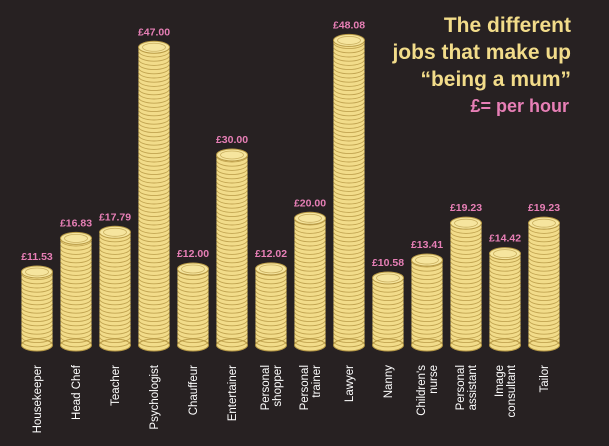 The image size is (609, 446). Describe the element at coordinates (310, 203) in the screenshot. I see `value-label: £20.00` at that location.